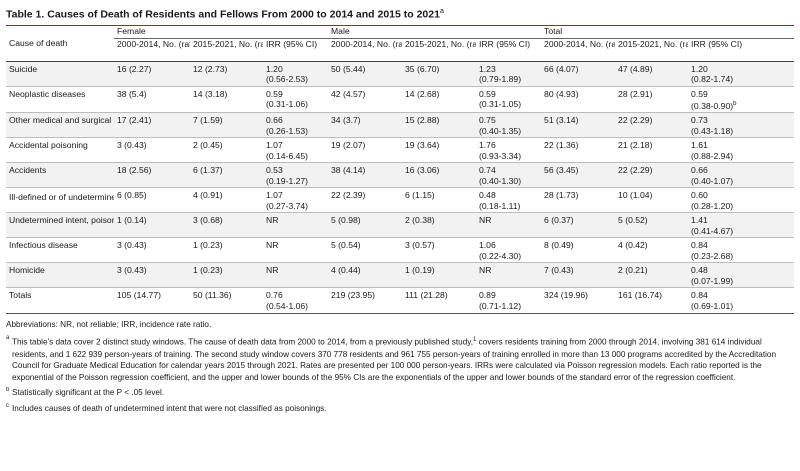 This screenshot has height=471, width=800. Describe the element at coordinates (365, 200) in the screenshot. I see `count-rate-cell: 22 (2.39)` at that location.